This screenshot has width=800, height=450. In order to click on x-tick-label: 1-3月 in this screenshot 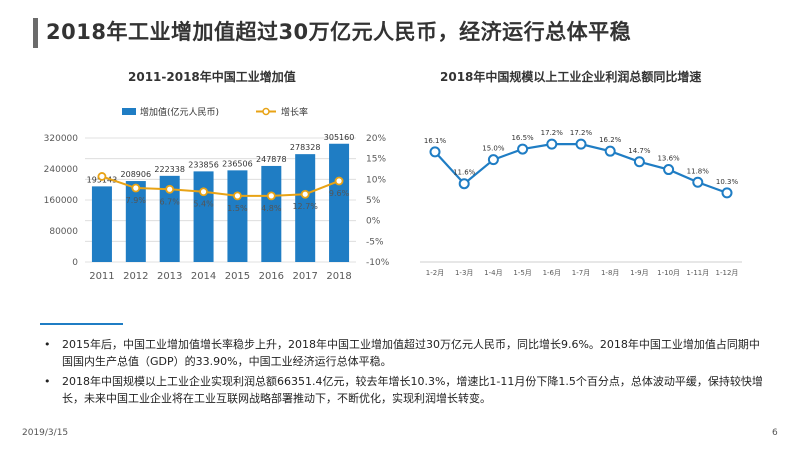, I will do `click(464, 273)`.